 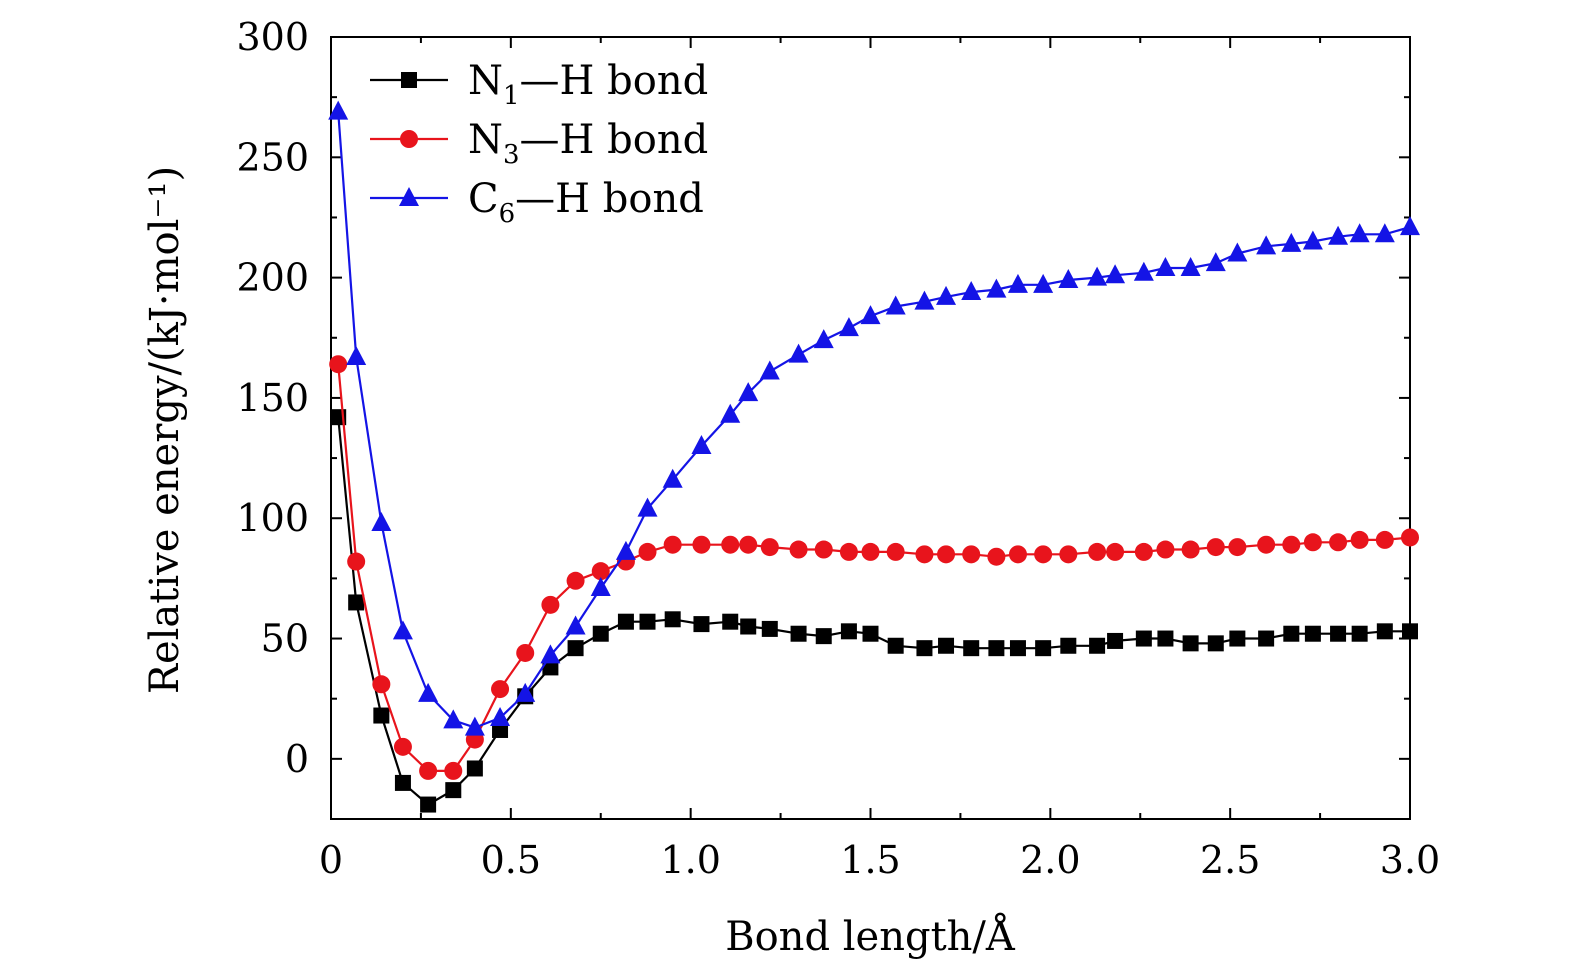 What do you see at coordinates (272, 157) in the screenshot?
I see `y-tick-label: 250` at bounding box center [272, 157].